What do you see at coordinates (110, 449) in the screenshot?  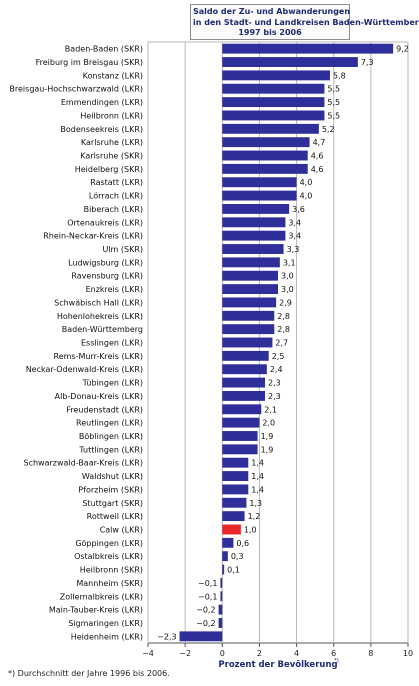 I see `category-label: Tuttlingen (LKR)` at bounding box center [110, 449].